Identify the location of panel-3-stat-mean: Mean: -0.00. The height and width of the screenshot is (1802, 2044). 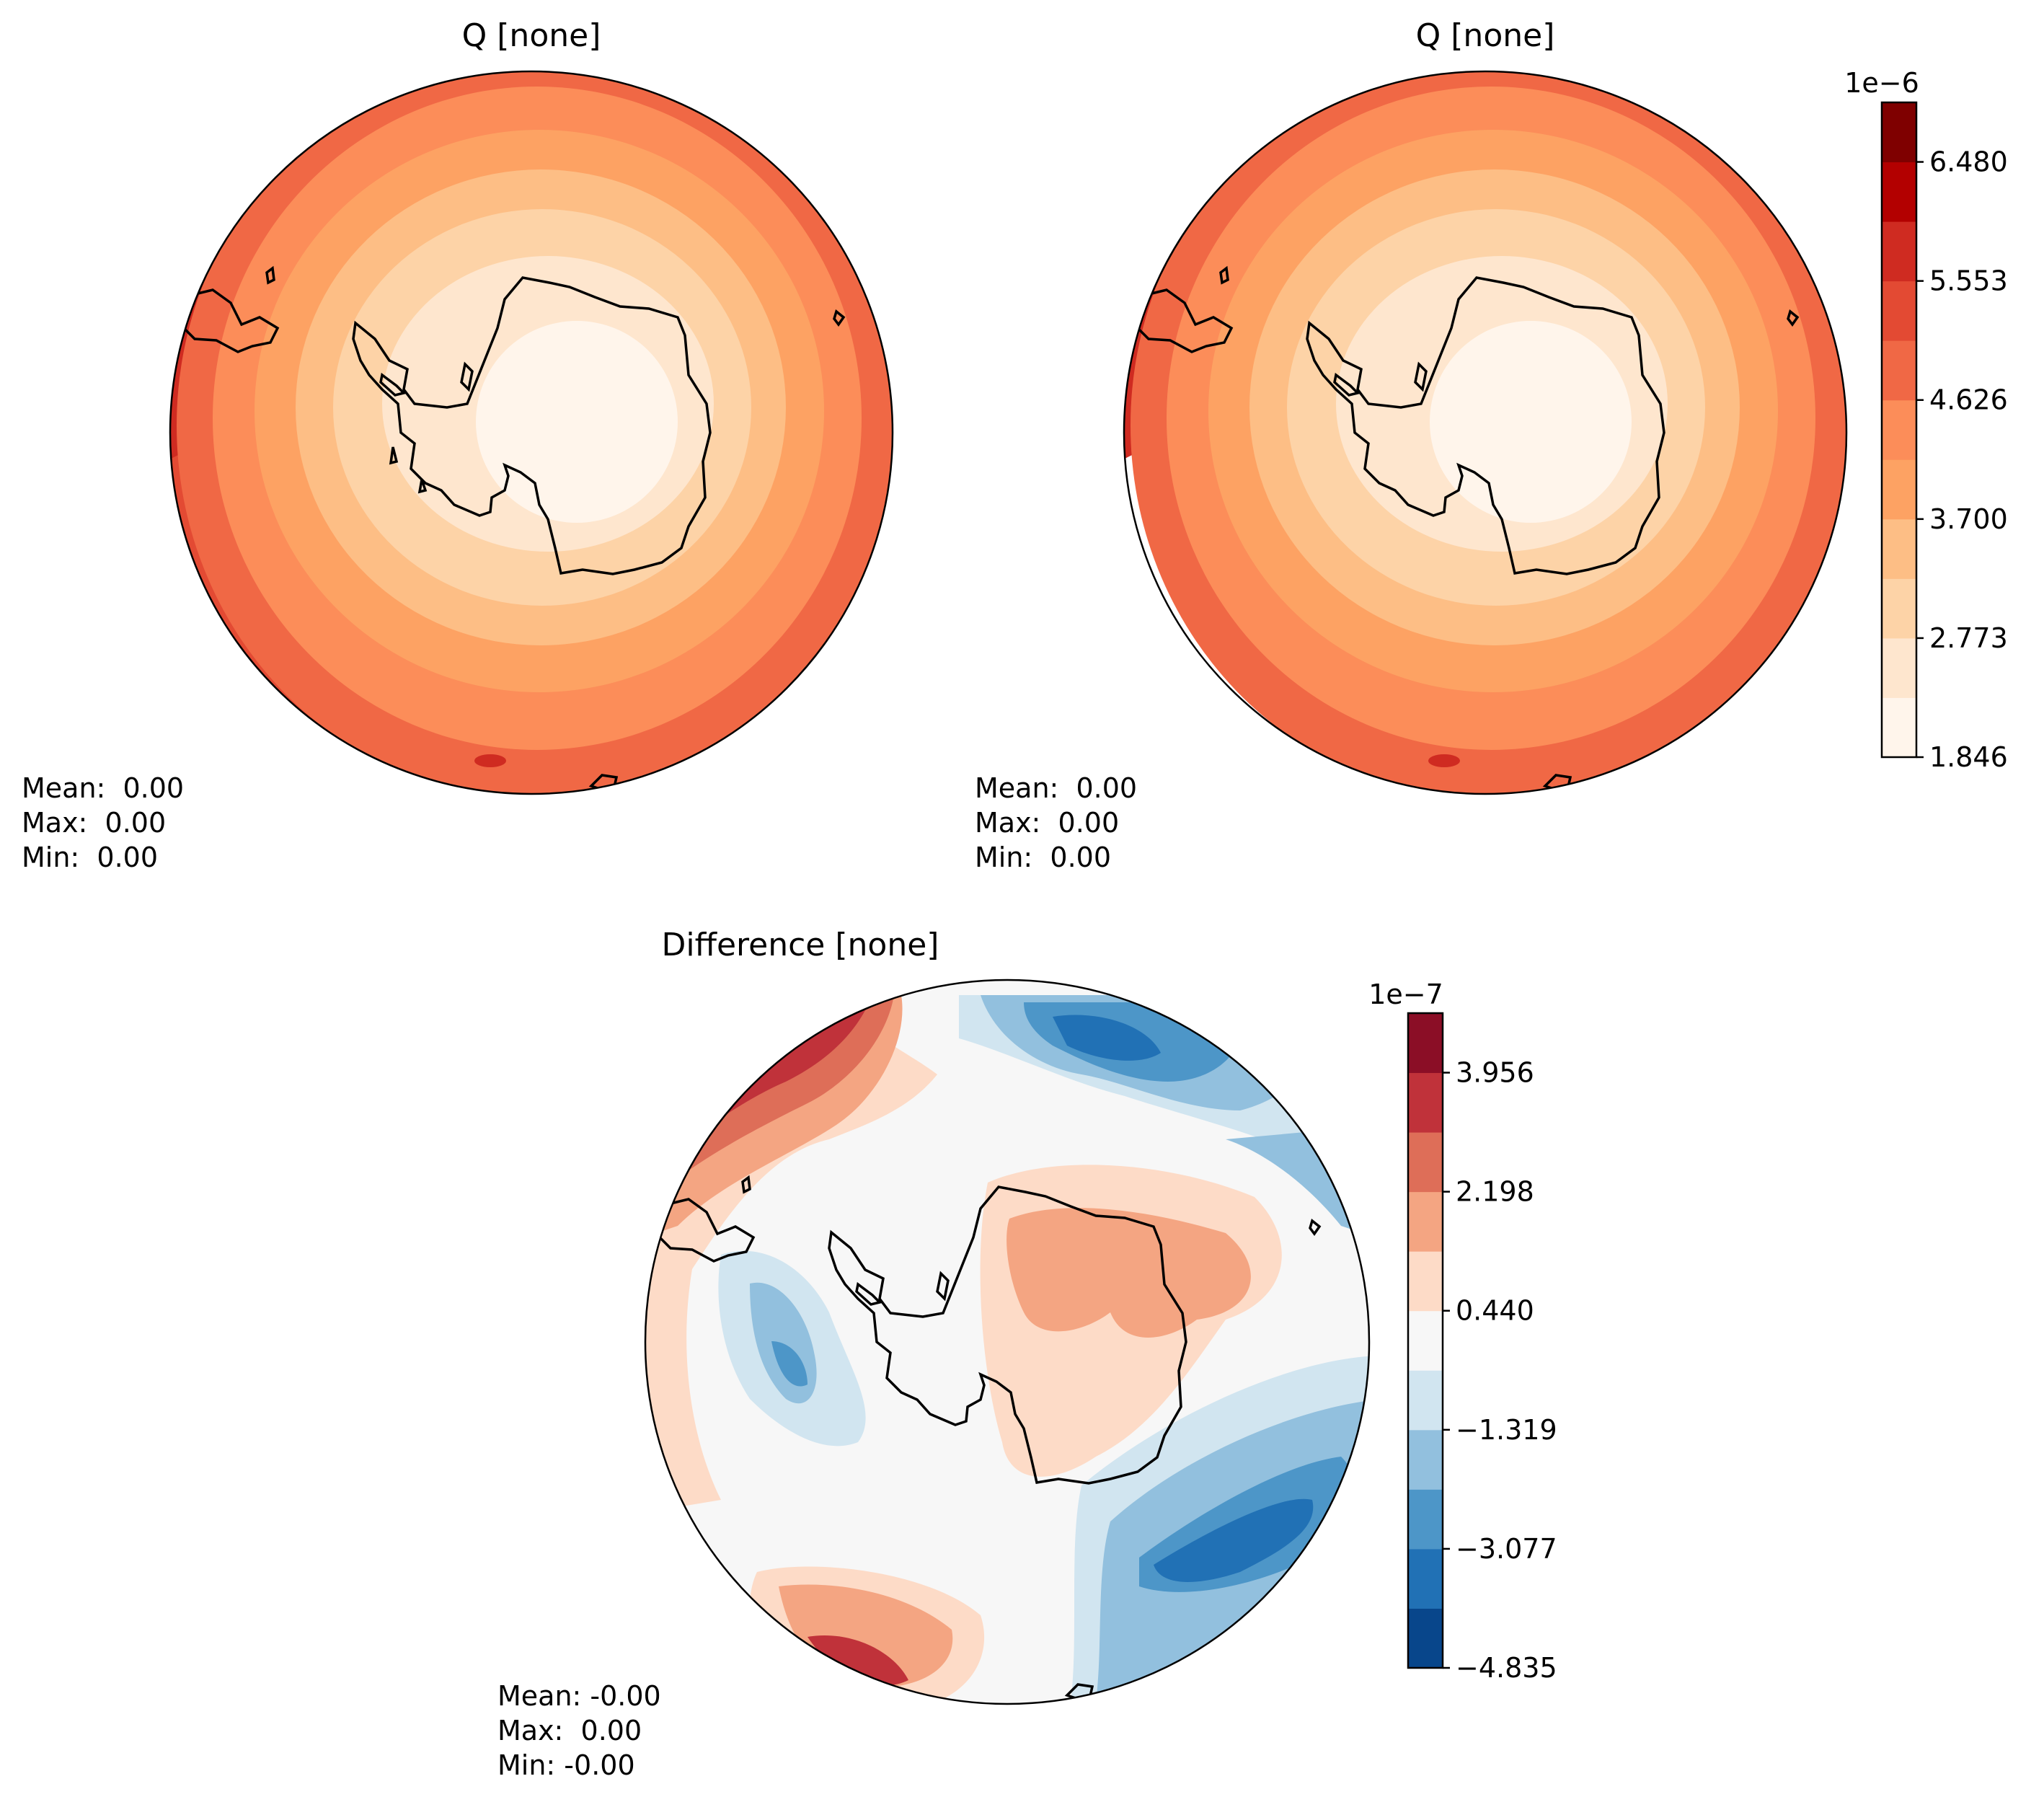
(579, 1696).